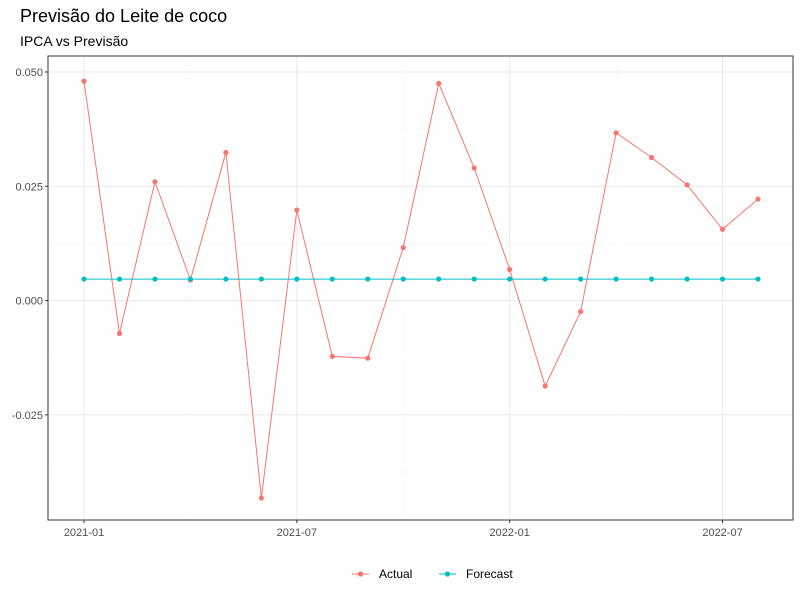 The image size is (800, 600). I want to click on legend-label: Forecast, so click(489, 574).